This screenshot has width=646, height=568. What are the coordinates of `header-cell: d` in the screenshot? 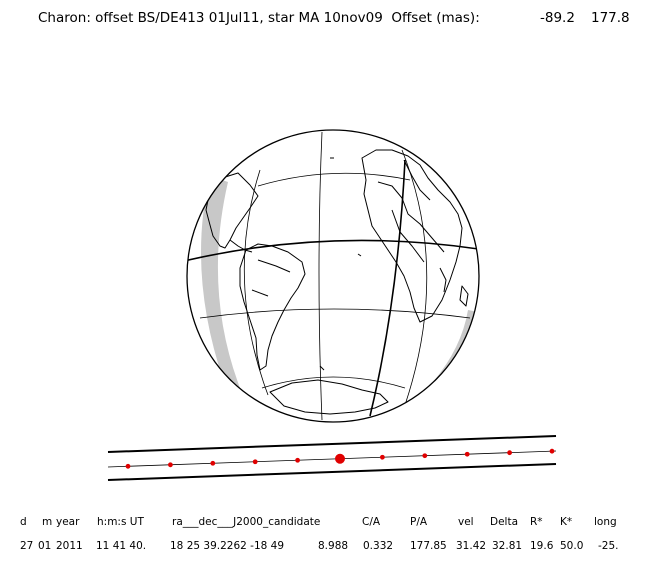 It's located at (23, 522).